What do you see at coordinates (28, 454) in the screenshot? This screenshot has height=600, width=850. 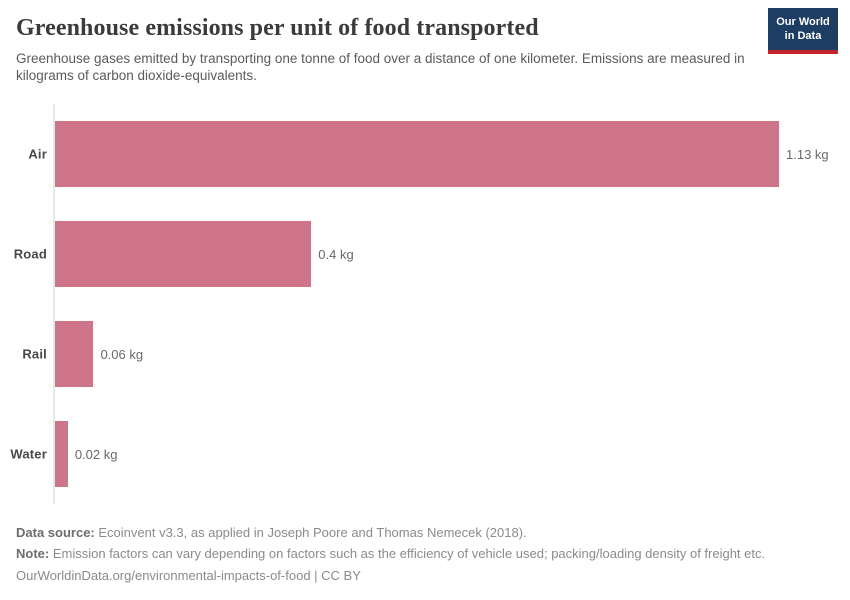 I see `category-label-water: Water` at bounding box center [28, 454].